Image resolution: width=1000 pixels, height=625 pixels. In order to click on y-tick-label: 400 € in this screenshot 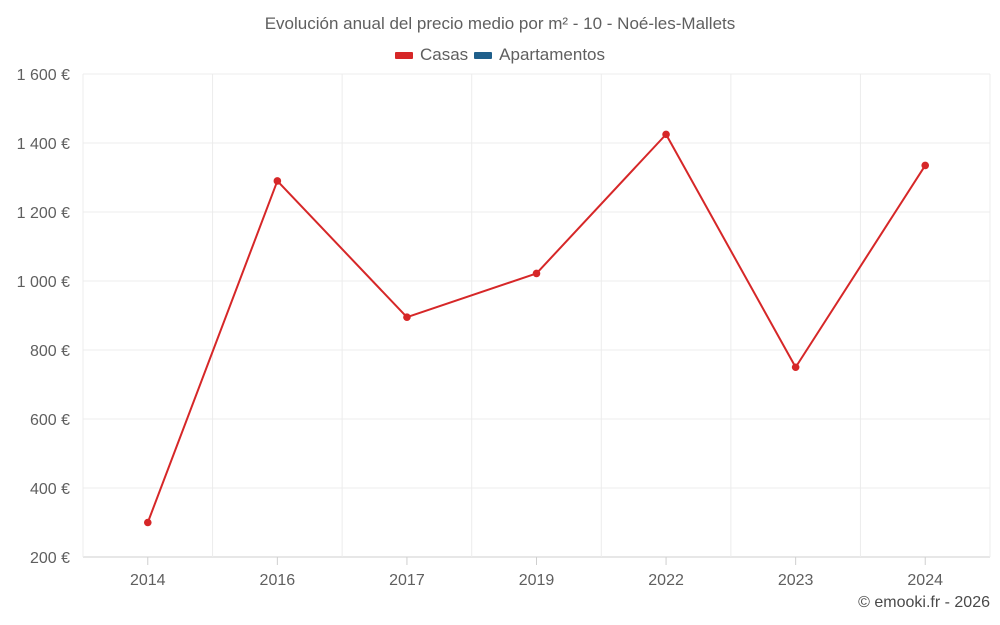, I will do `click(50, 489)`.